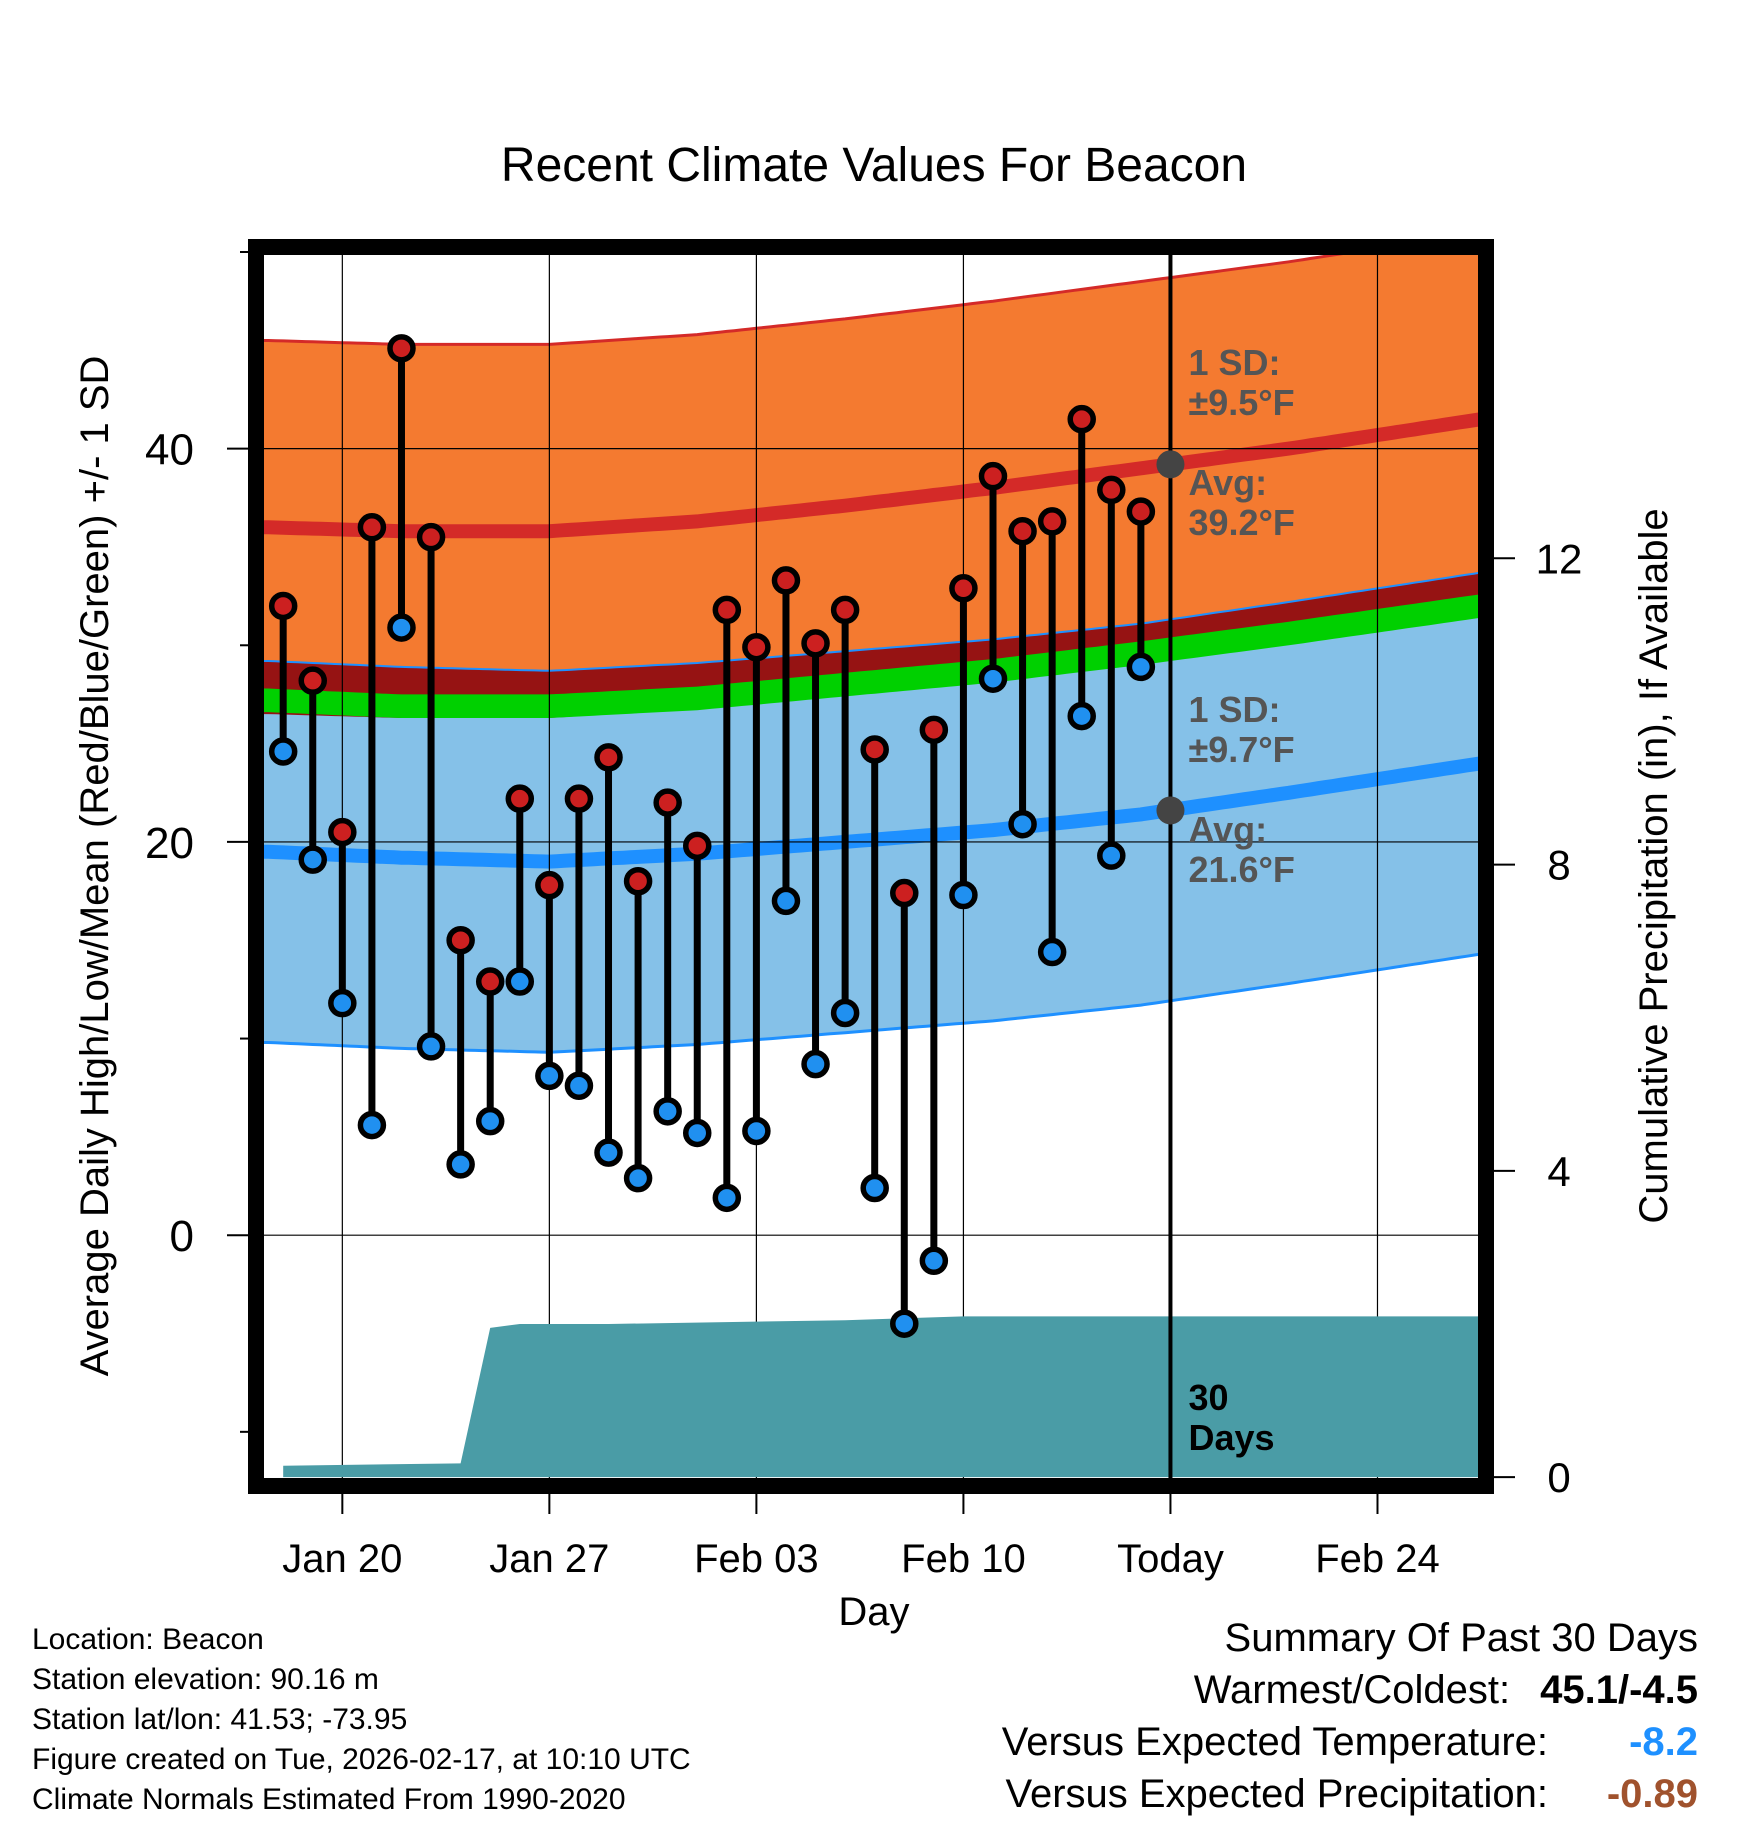  What do you see at coordinates (1170, 464) in the screenshot?
I see `high-avg-marker` at bounding box center [1170, 464].